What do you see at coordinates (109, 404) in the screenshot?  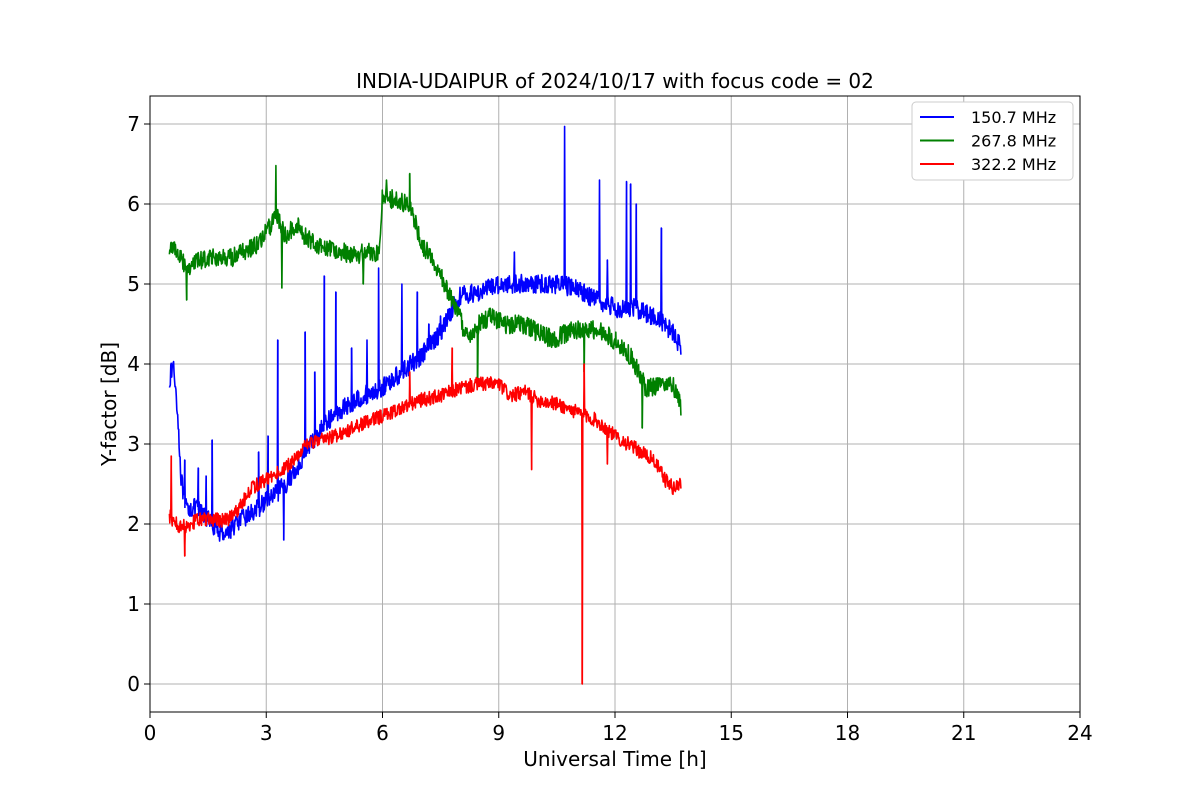 I see `y-axis-label: Y-factor [dB]` at bounding box center [109, 404].